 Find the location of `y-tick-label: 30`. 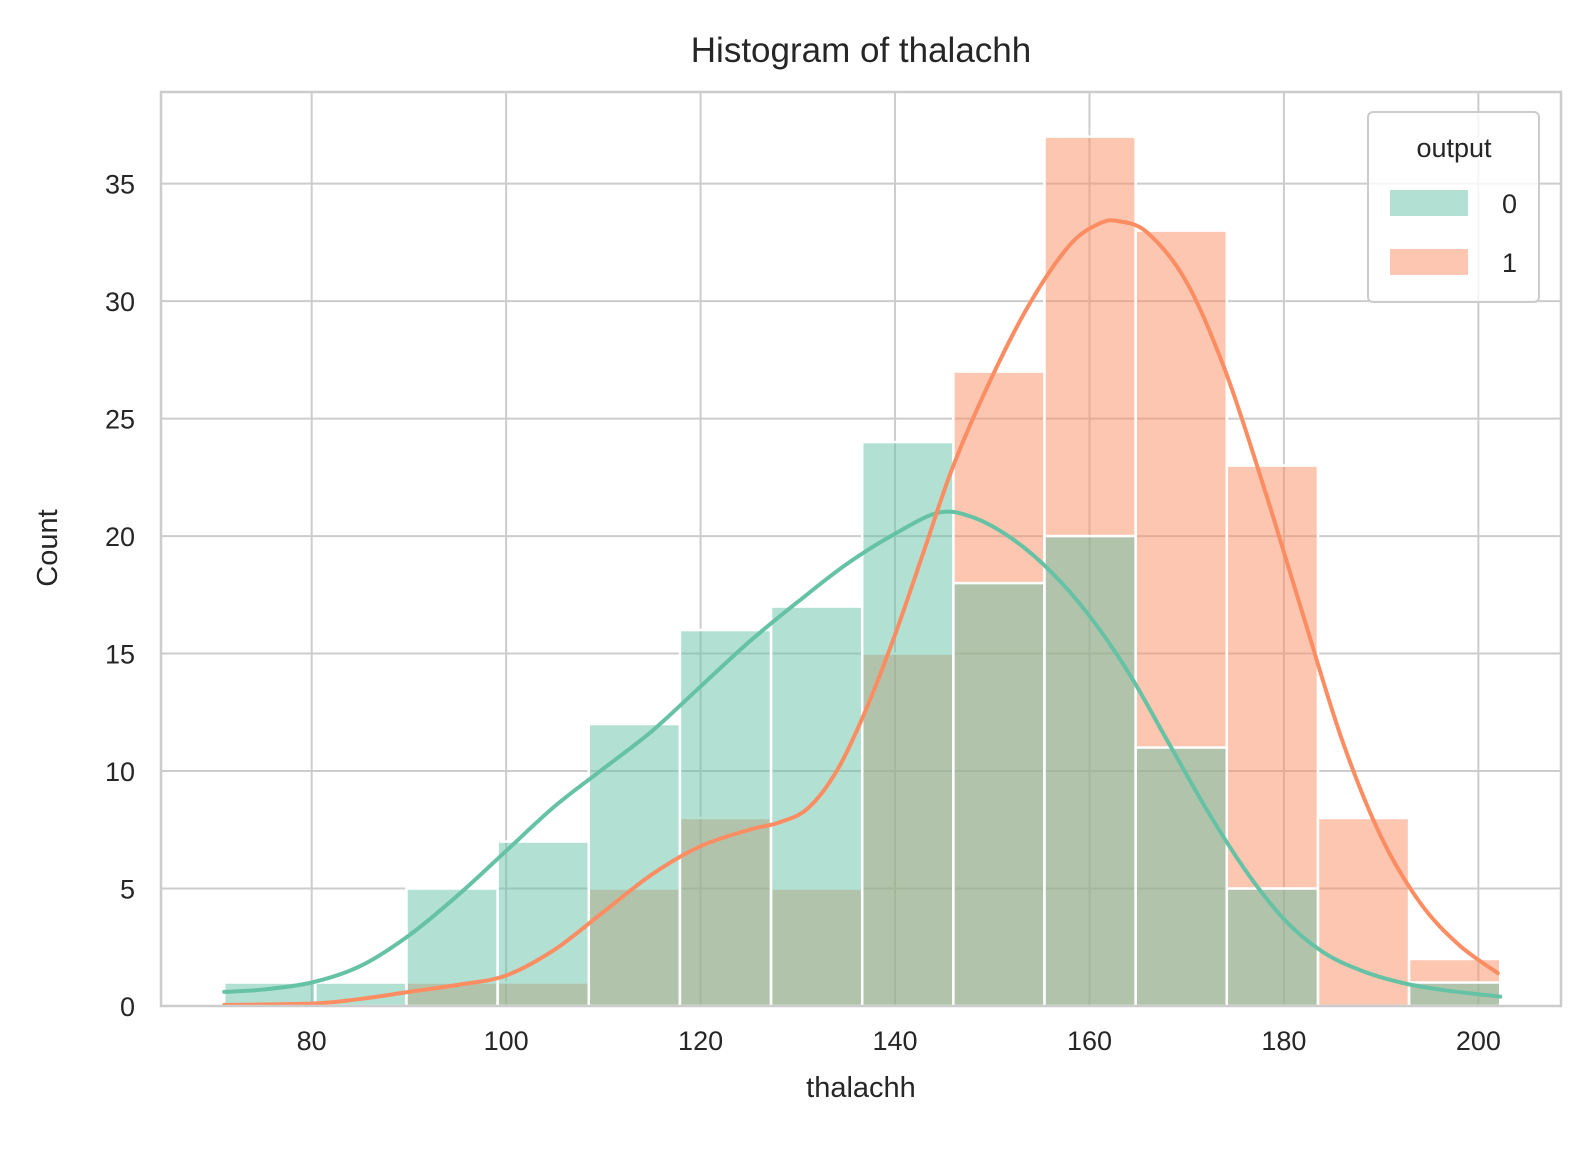

y-tick-label: 30 is located at coordinates (120, 302).